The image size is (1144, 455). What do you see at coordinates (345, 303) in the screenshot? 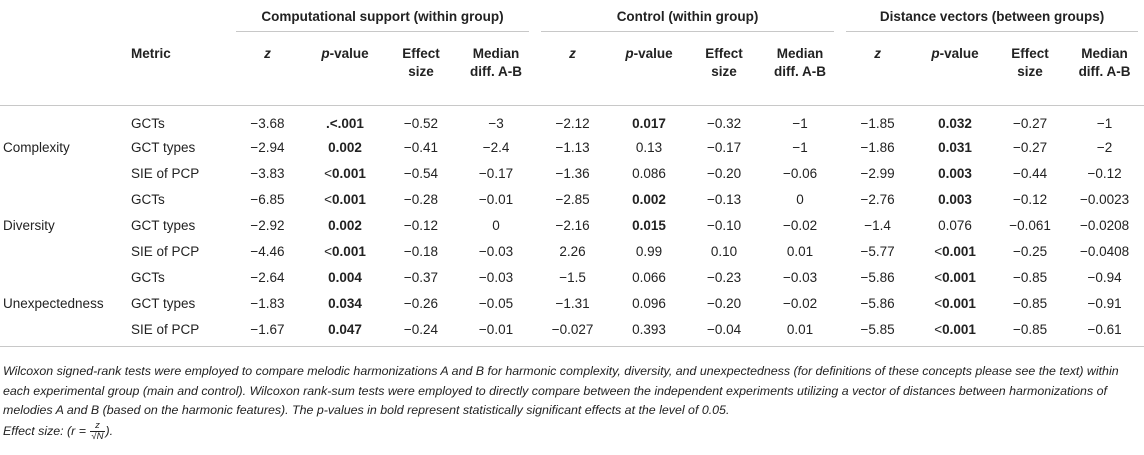
I see `value-cell: 0.034` at bounding box center [345, 303].